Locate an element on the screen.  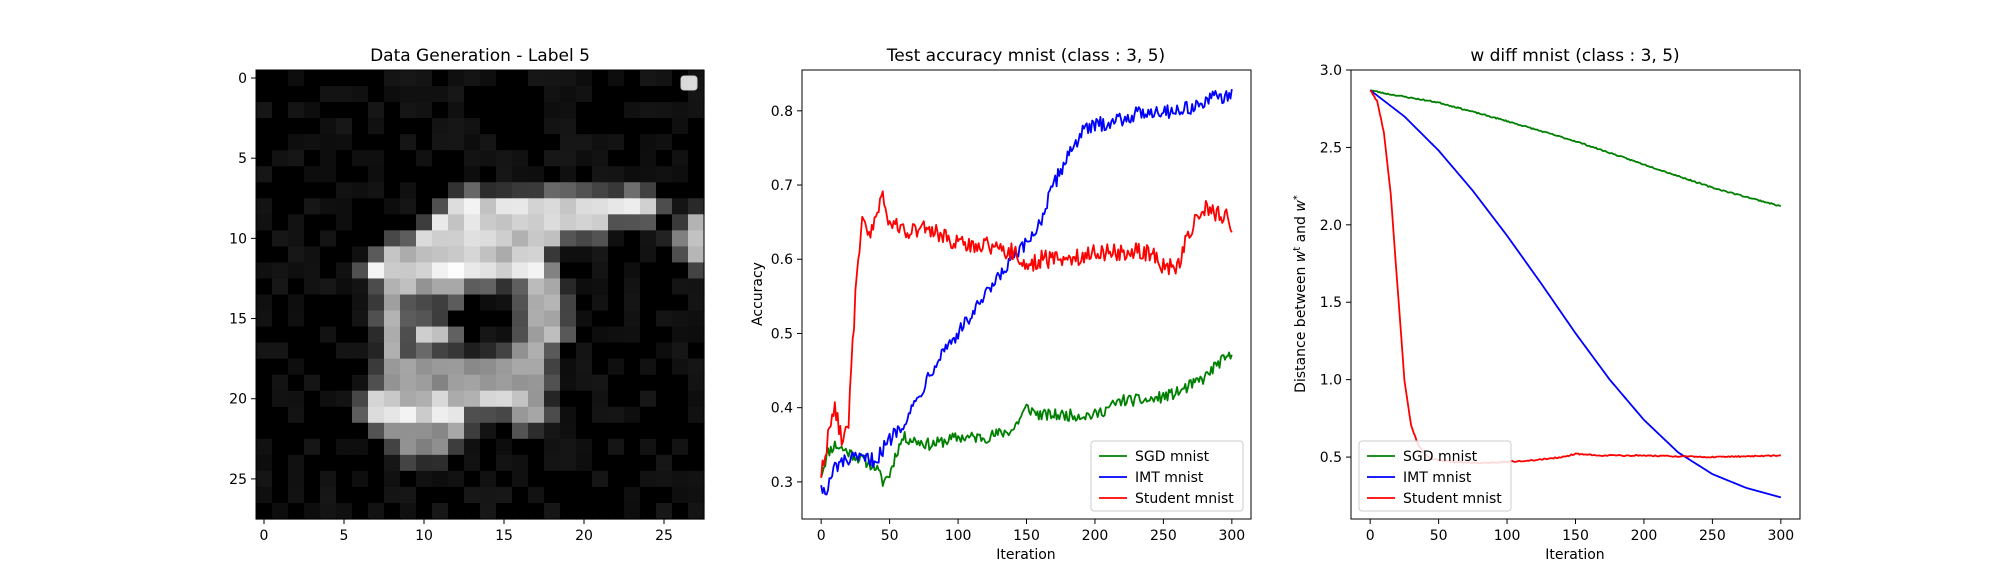
wdiff-y-tick-label: 2.5 is located at coordinates (1331, 148).